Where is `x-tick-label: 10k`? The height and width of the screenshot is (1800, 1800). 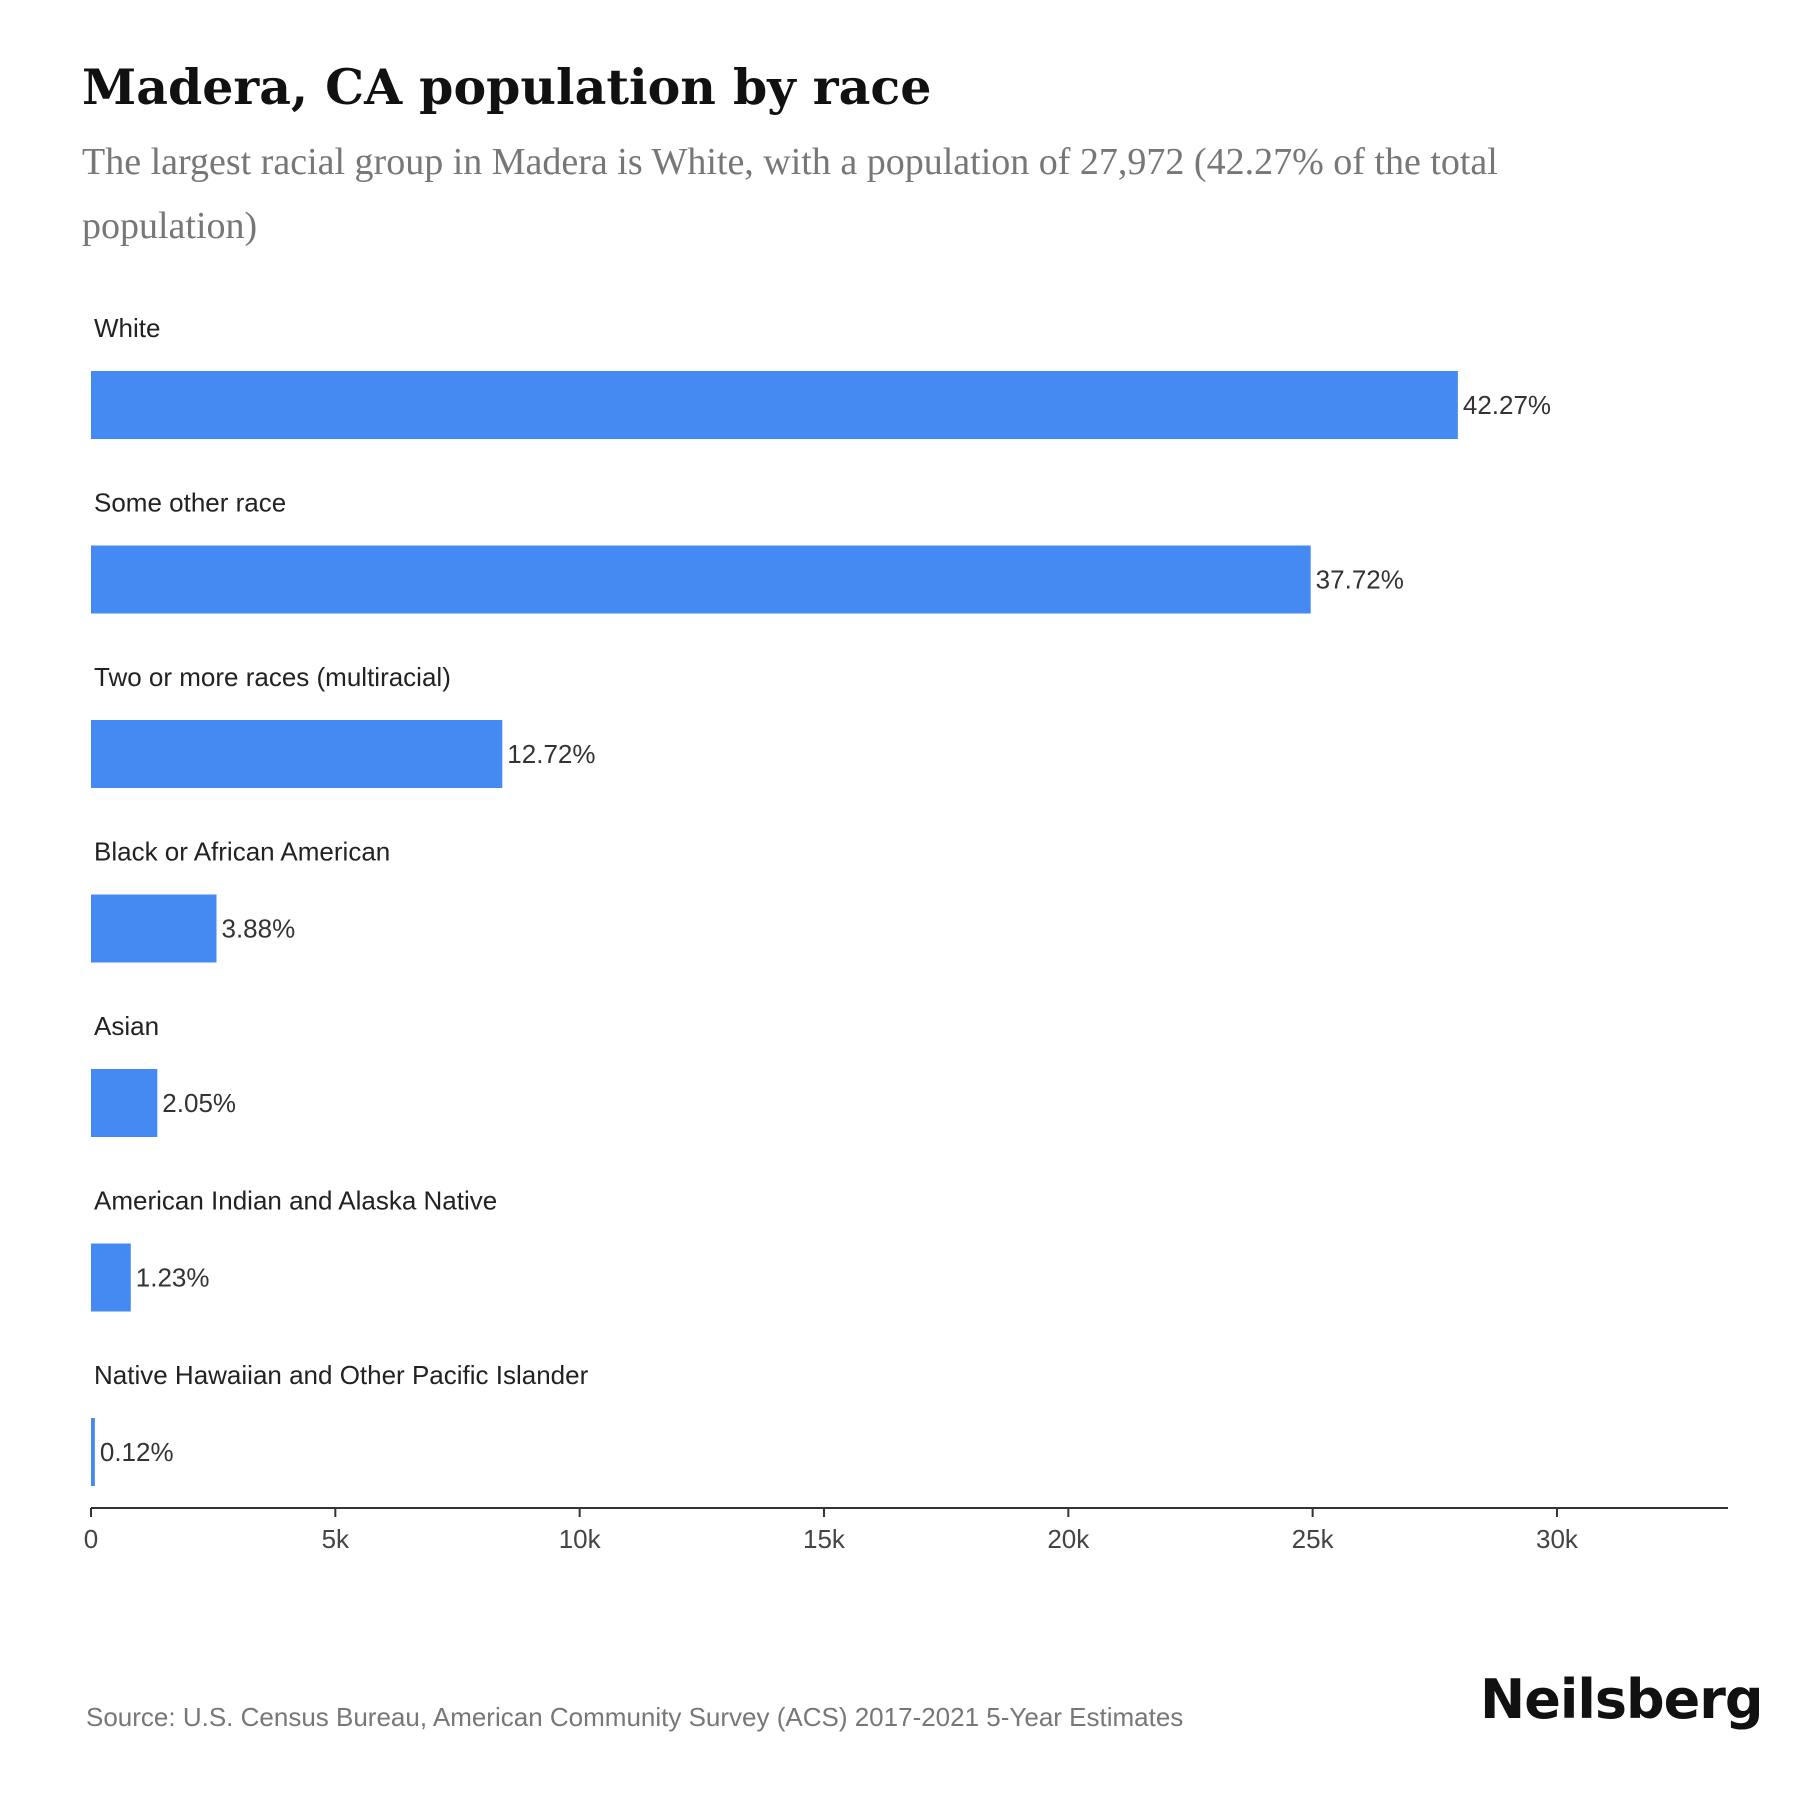
x-tick-label: 10k is located at coordinates (580, 1539).